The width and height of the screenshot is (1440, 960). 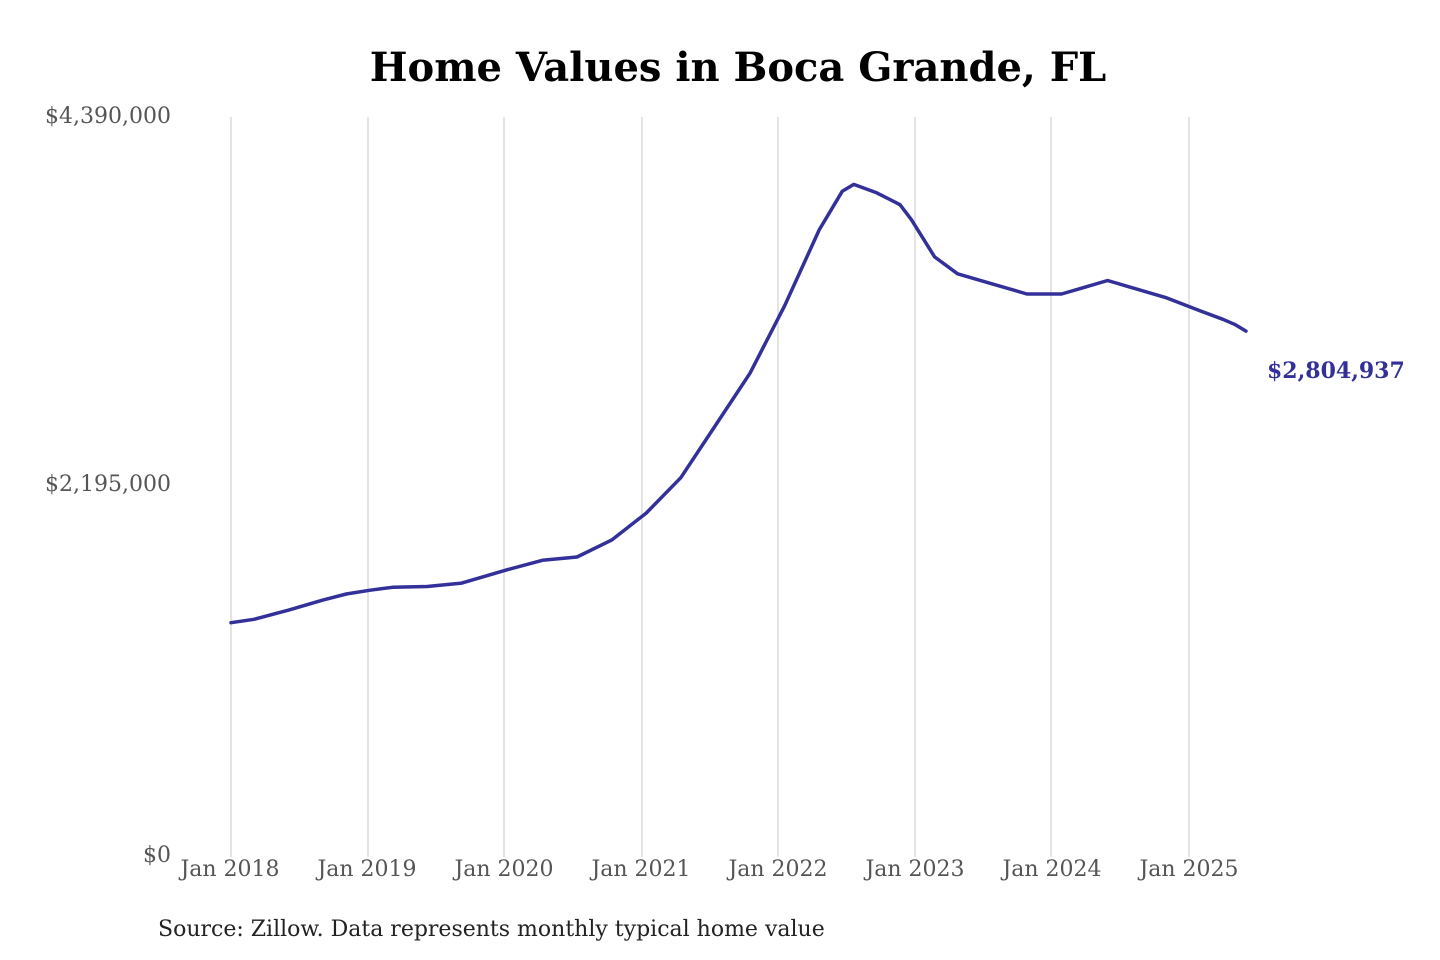 I want to click on last-value-label: $2,804,937, so click(x=1336, y=371).